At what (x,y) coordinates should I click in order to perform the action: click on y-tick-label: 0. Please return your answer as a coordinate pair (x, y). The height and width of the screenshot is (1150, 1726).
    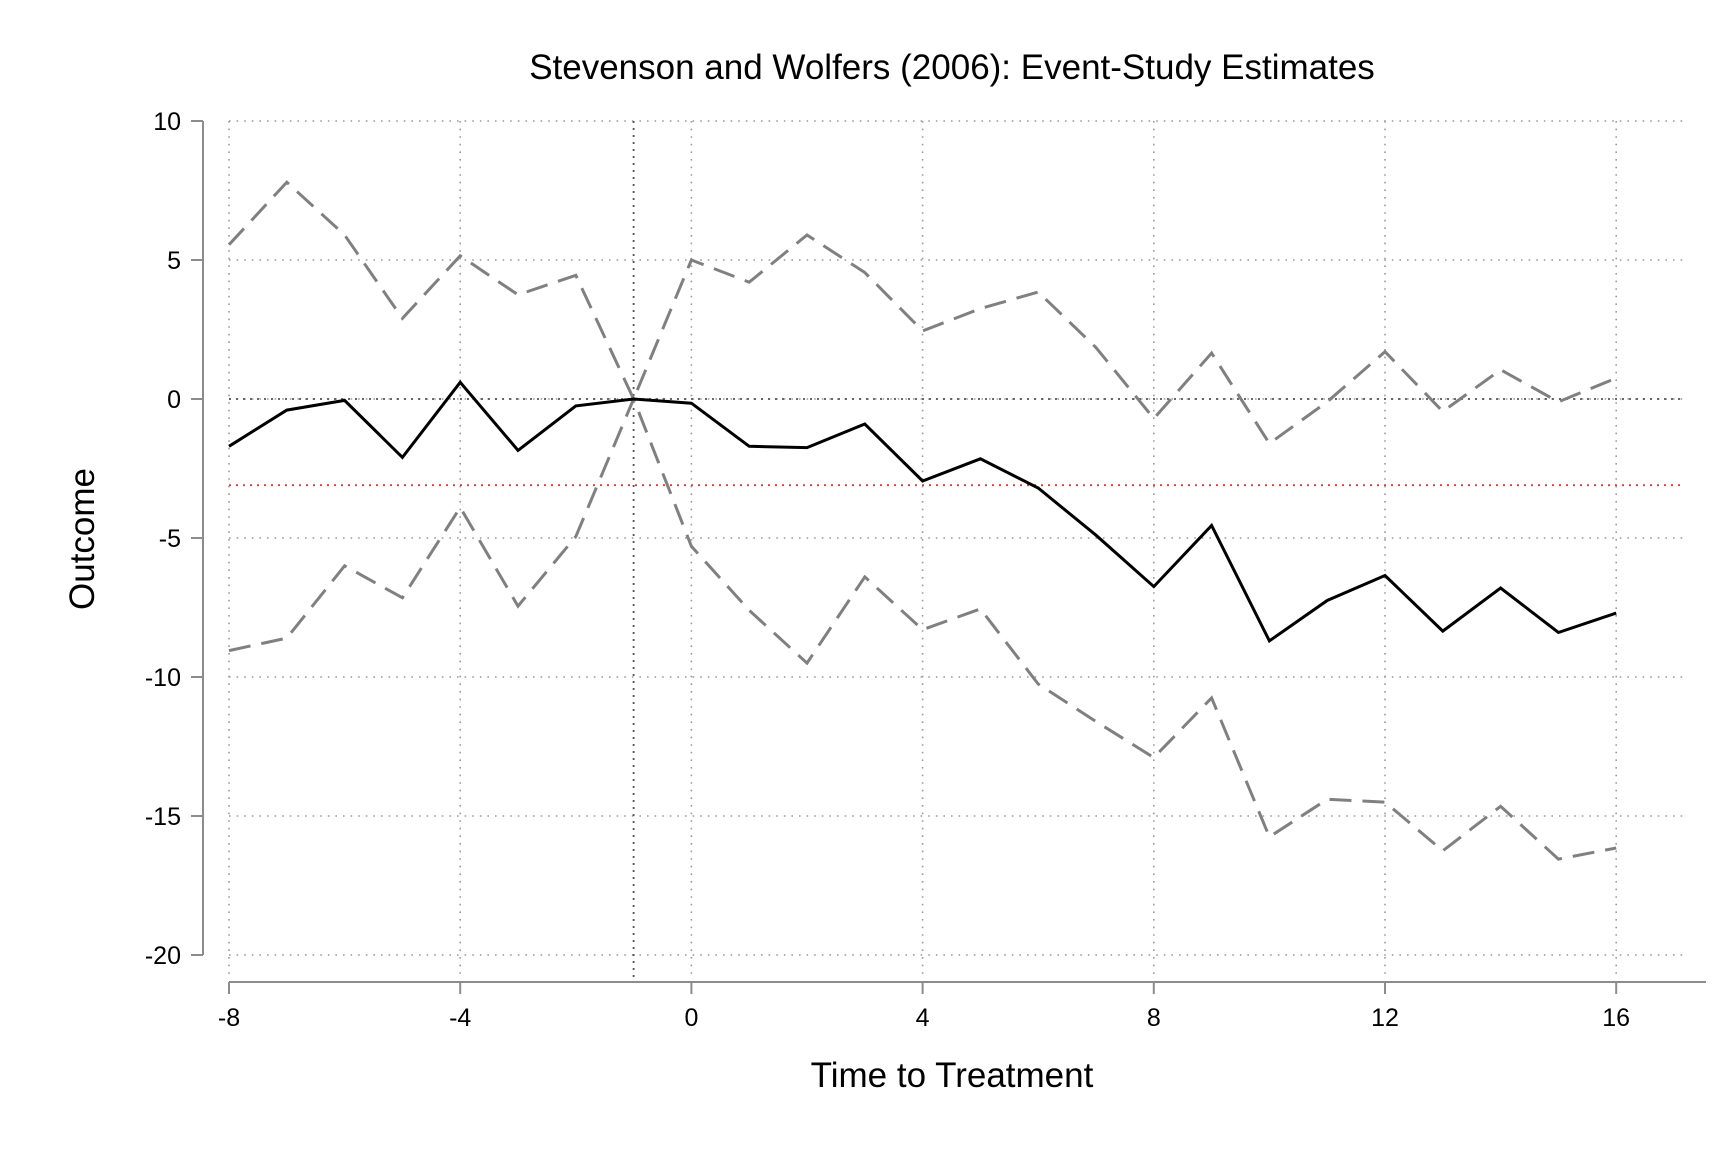
    Looking at the image, I should click on (174, 400).